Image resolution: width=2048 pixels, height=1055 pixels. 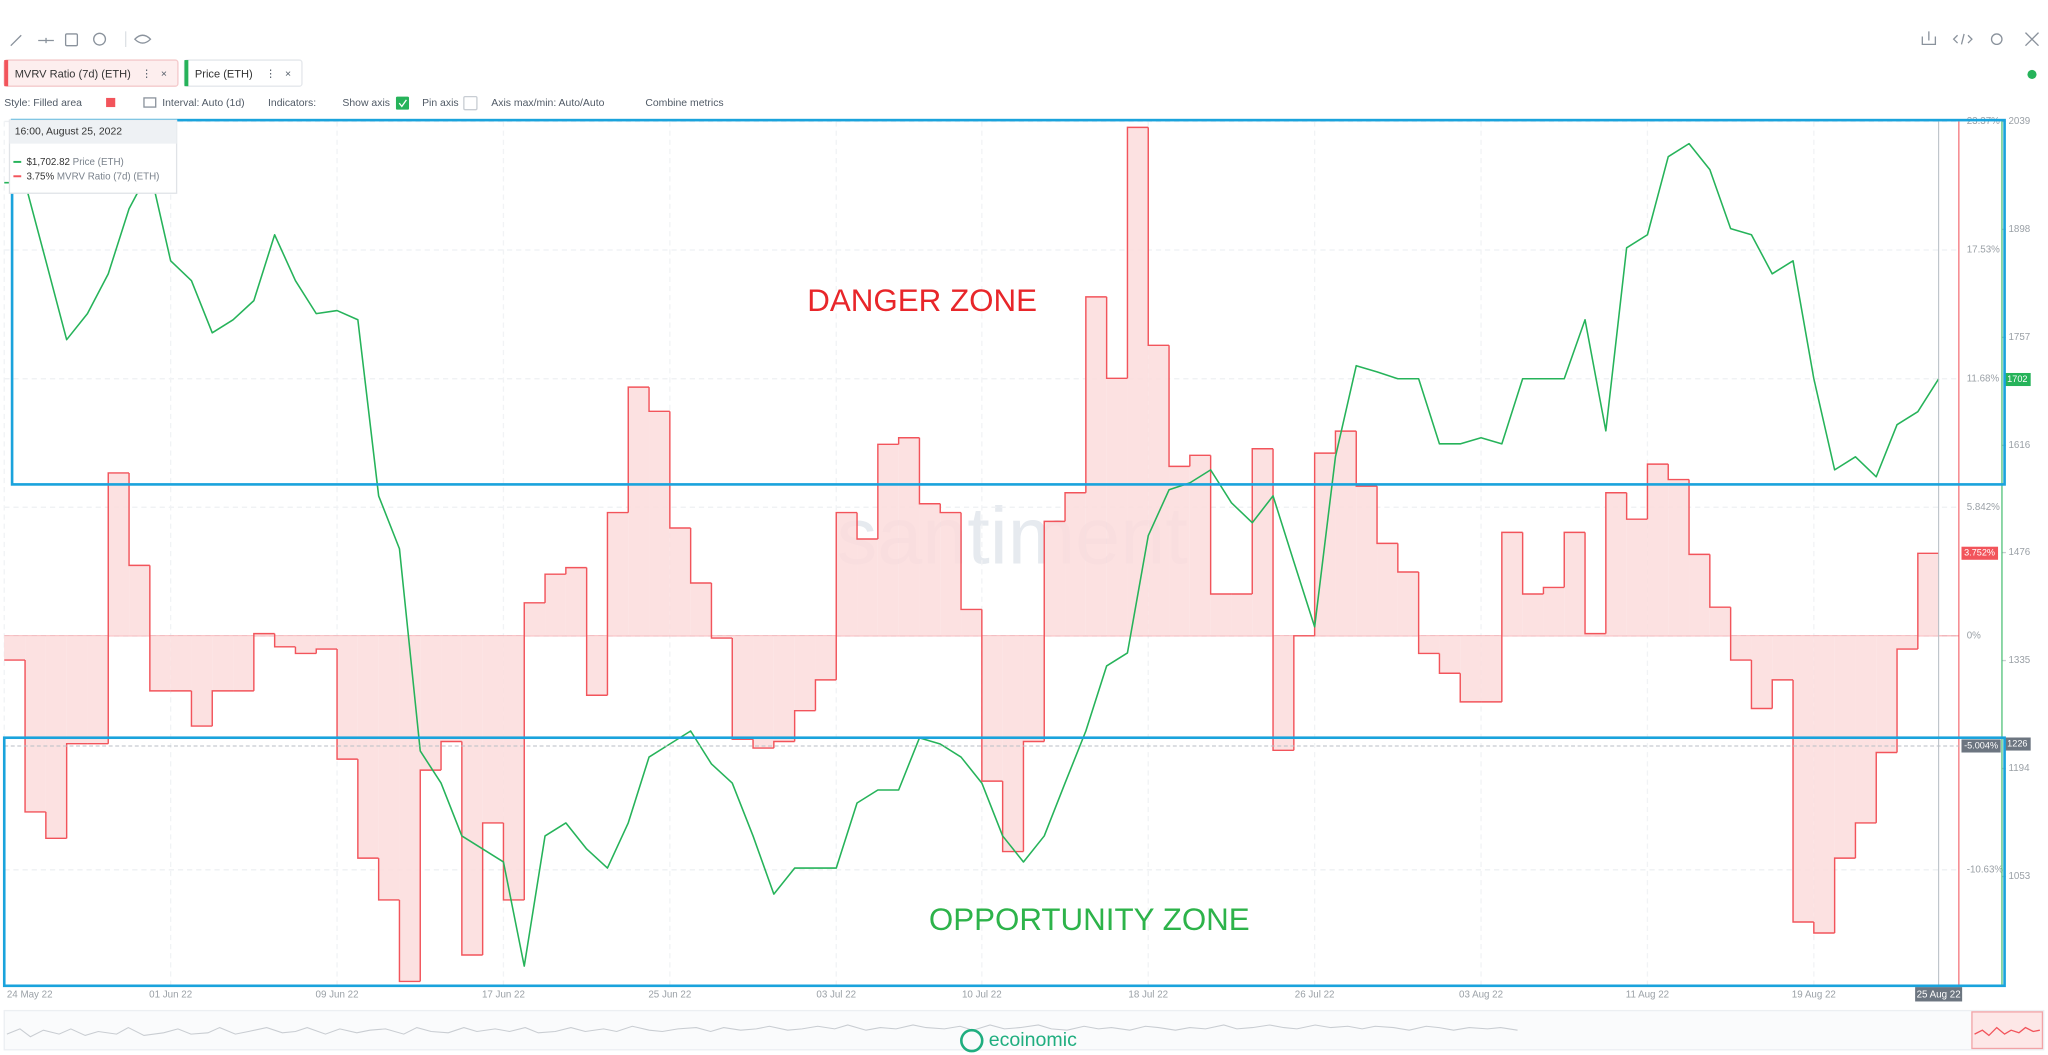 I want to click on value-marker, so click(x=2017, y=379).